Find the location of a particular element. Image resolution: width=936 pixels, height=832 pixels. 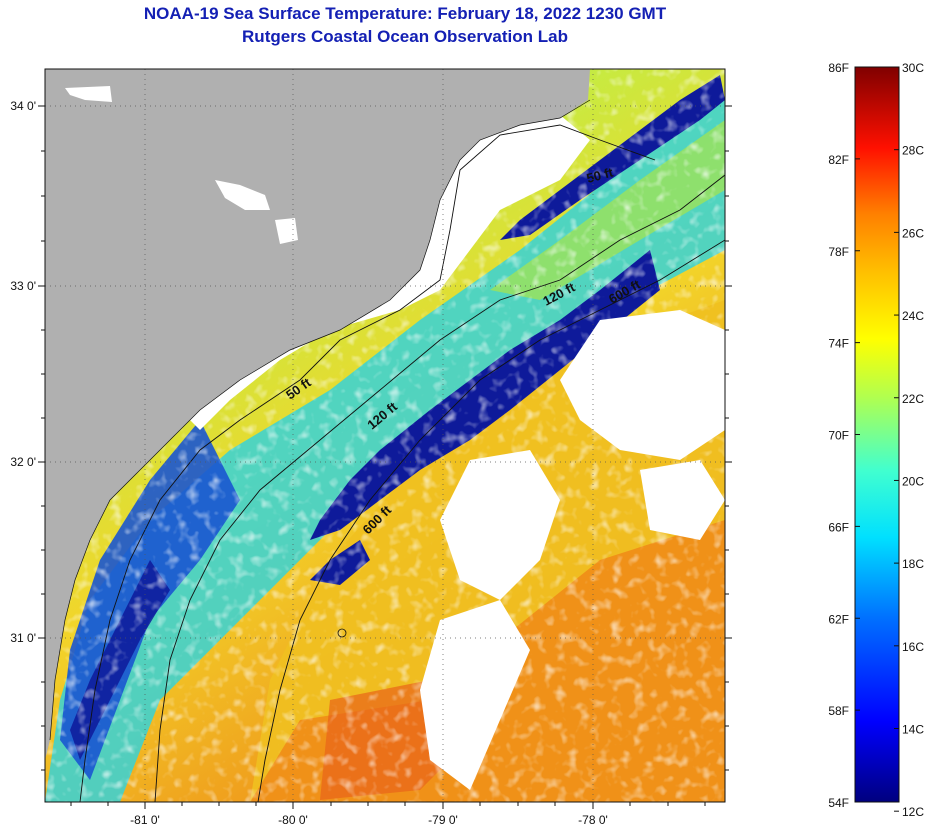

lat-tick-label: 32 0' is located at coordinates (23, 462).